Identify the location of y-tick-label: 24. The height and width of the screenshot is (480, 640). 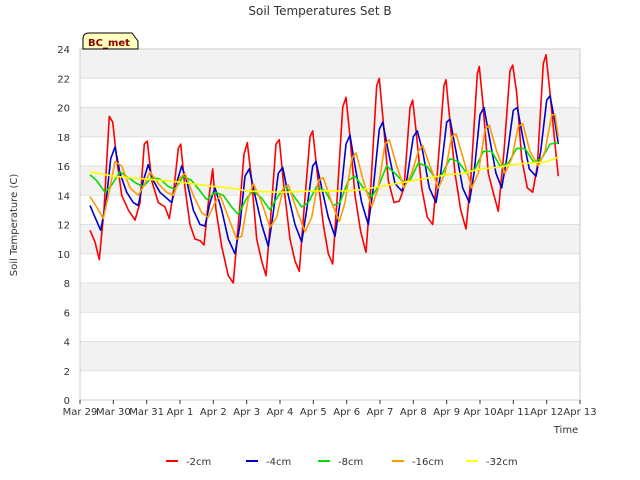
(63, 50).